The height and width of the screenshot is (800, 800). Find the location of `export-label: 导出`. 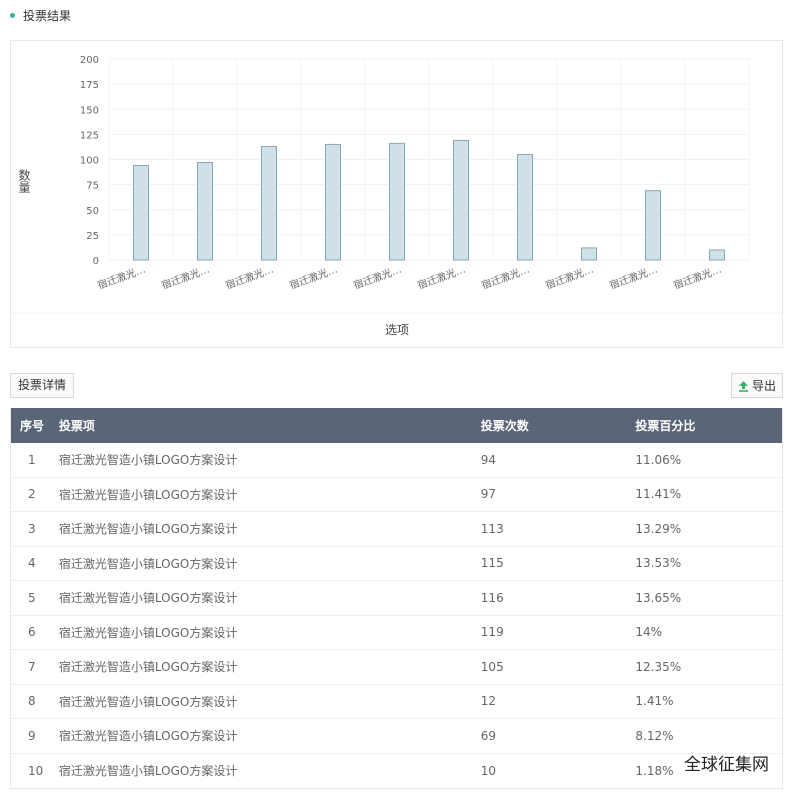

export-label: 导出 is located at coordinates (763, 386).